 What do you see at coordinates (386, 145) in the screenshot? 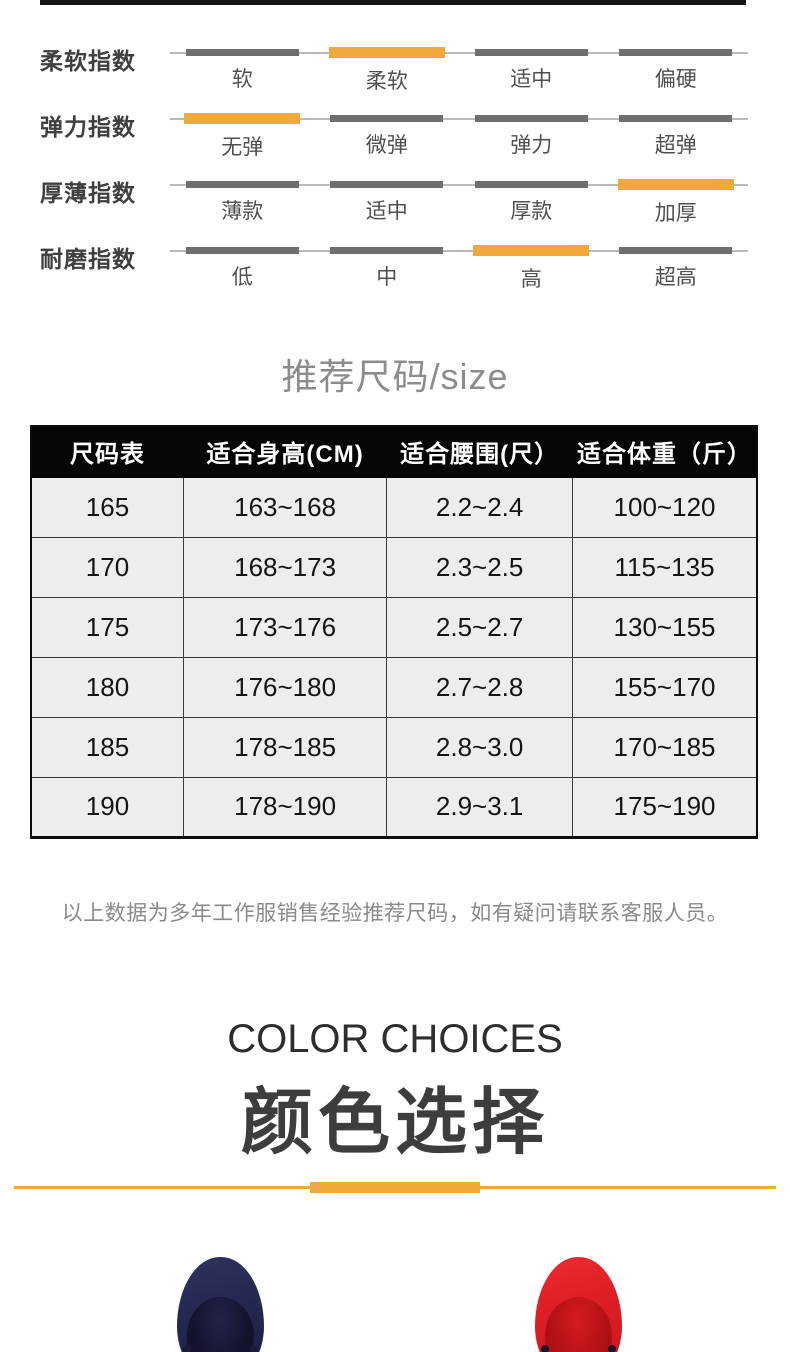
I see `scale-option-label: 微弹` at bounding box center [386, 145].